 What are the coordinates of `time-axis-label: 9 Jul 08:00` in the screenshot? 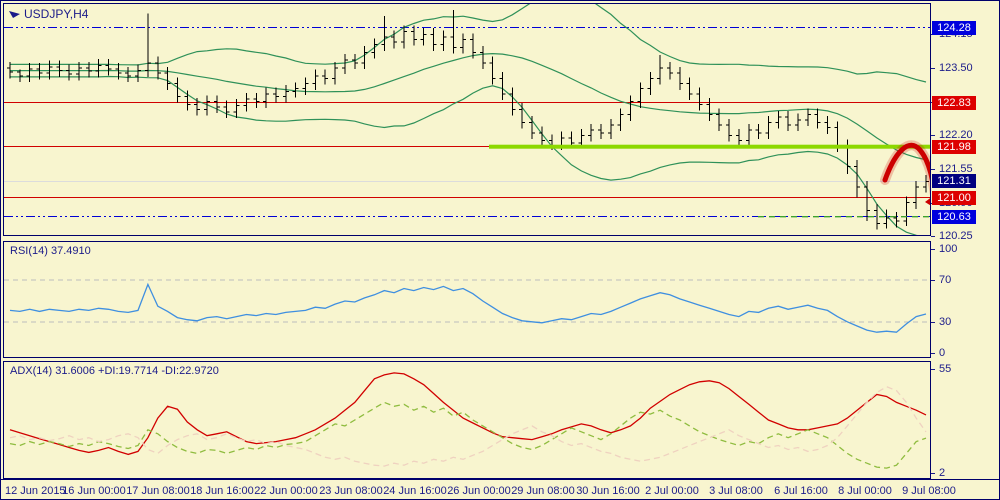 It's located at (929, 491).